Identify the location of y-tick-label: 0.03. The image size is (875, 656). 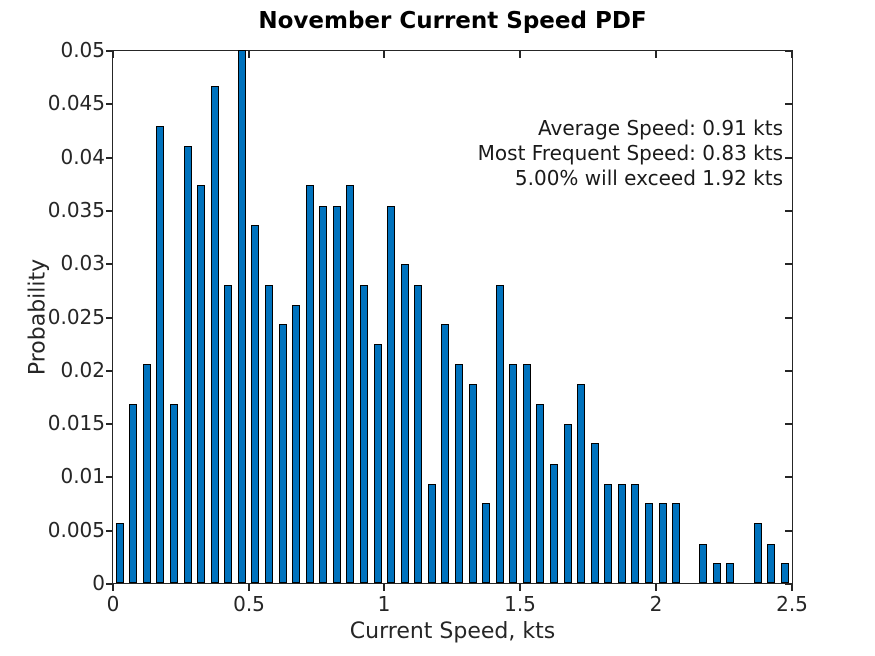
(82, 263).